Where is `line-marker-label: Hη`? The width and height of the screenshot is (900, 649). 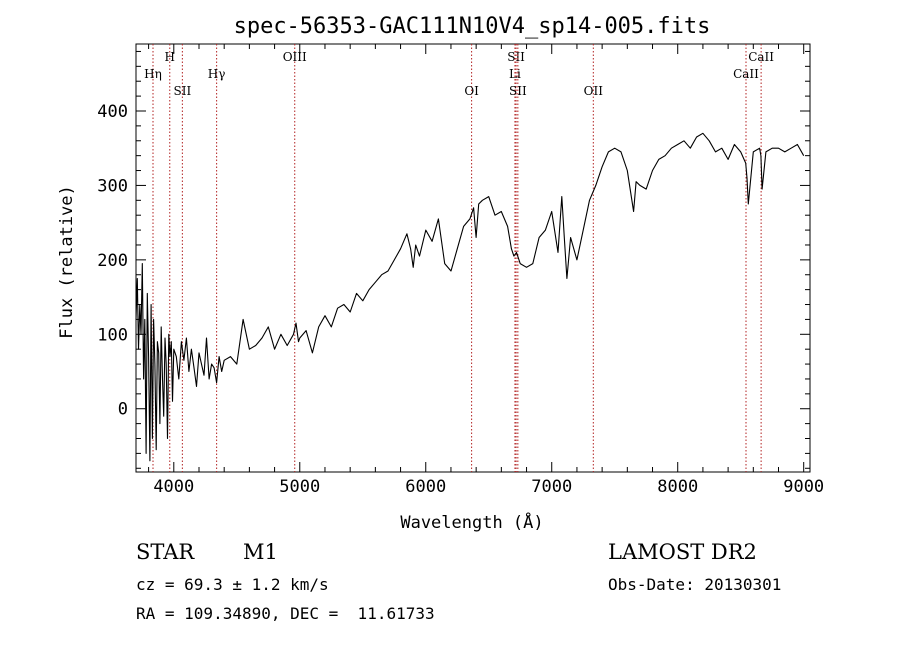 line-marker-label: Hη is located at coordinates (153, 74).